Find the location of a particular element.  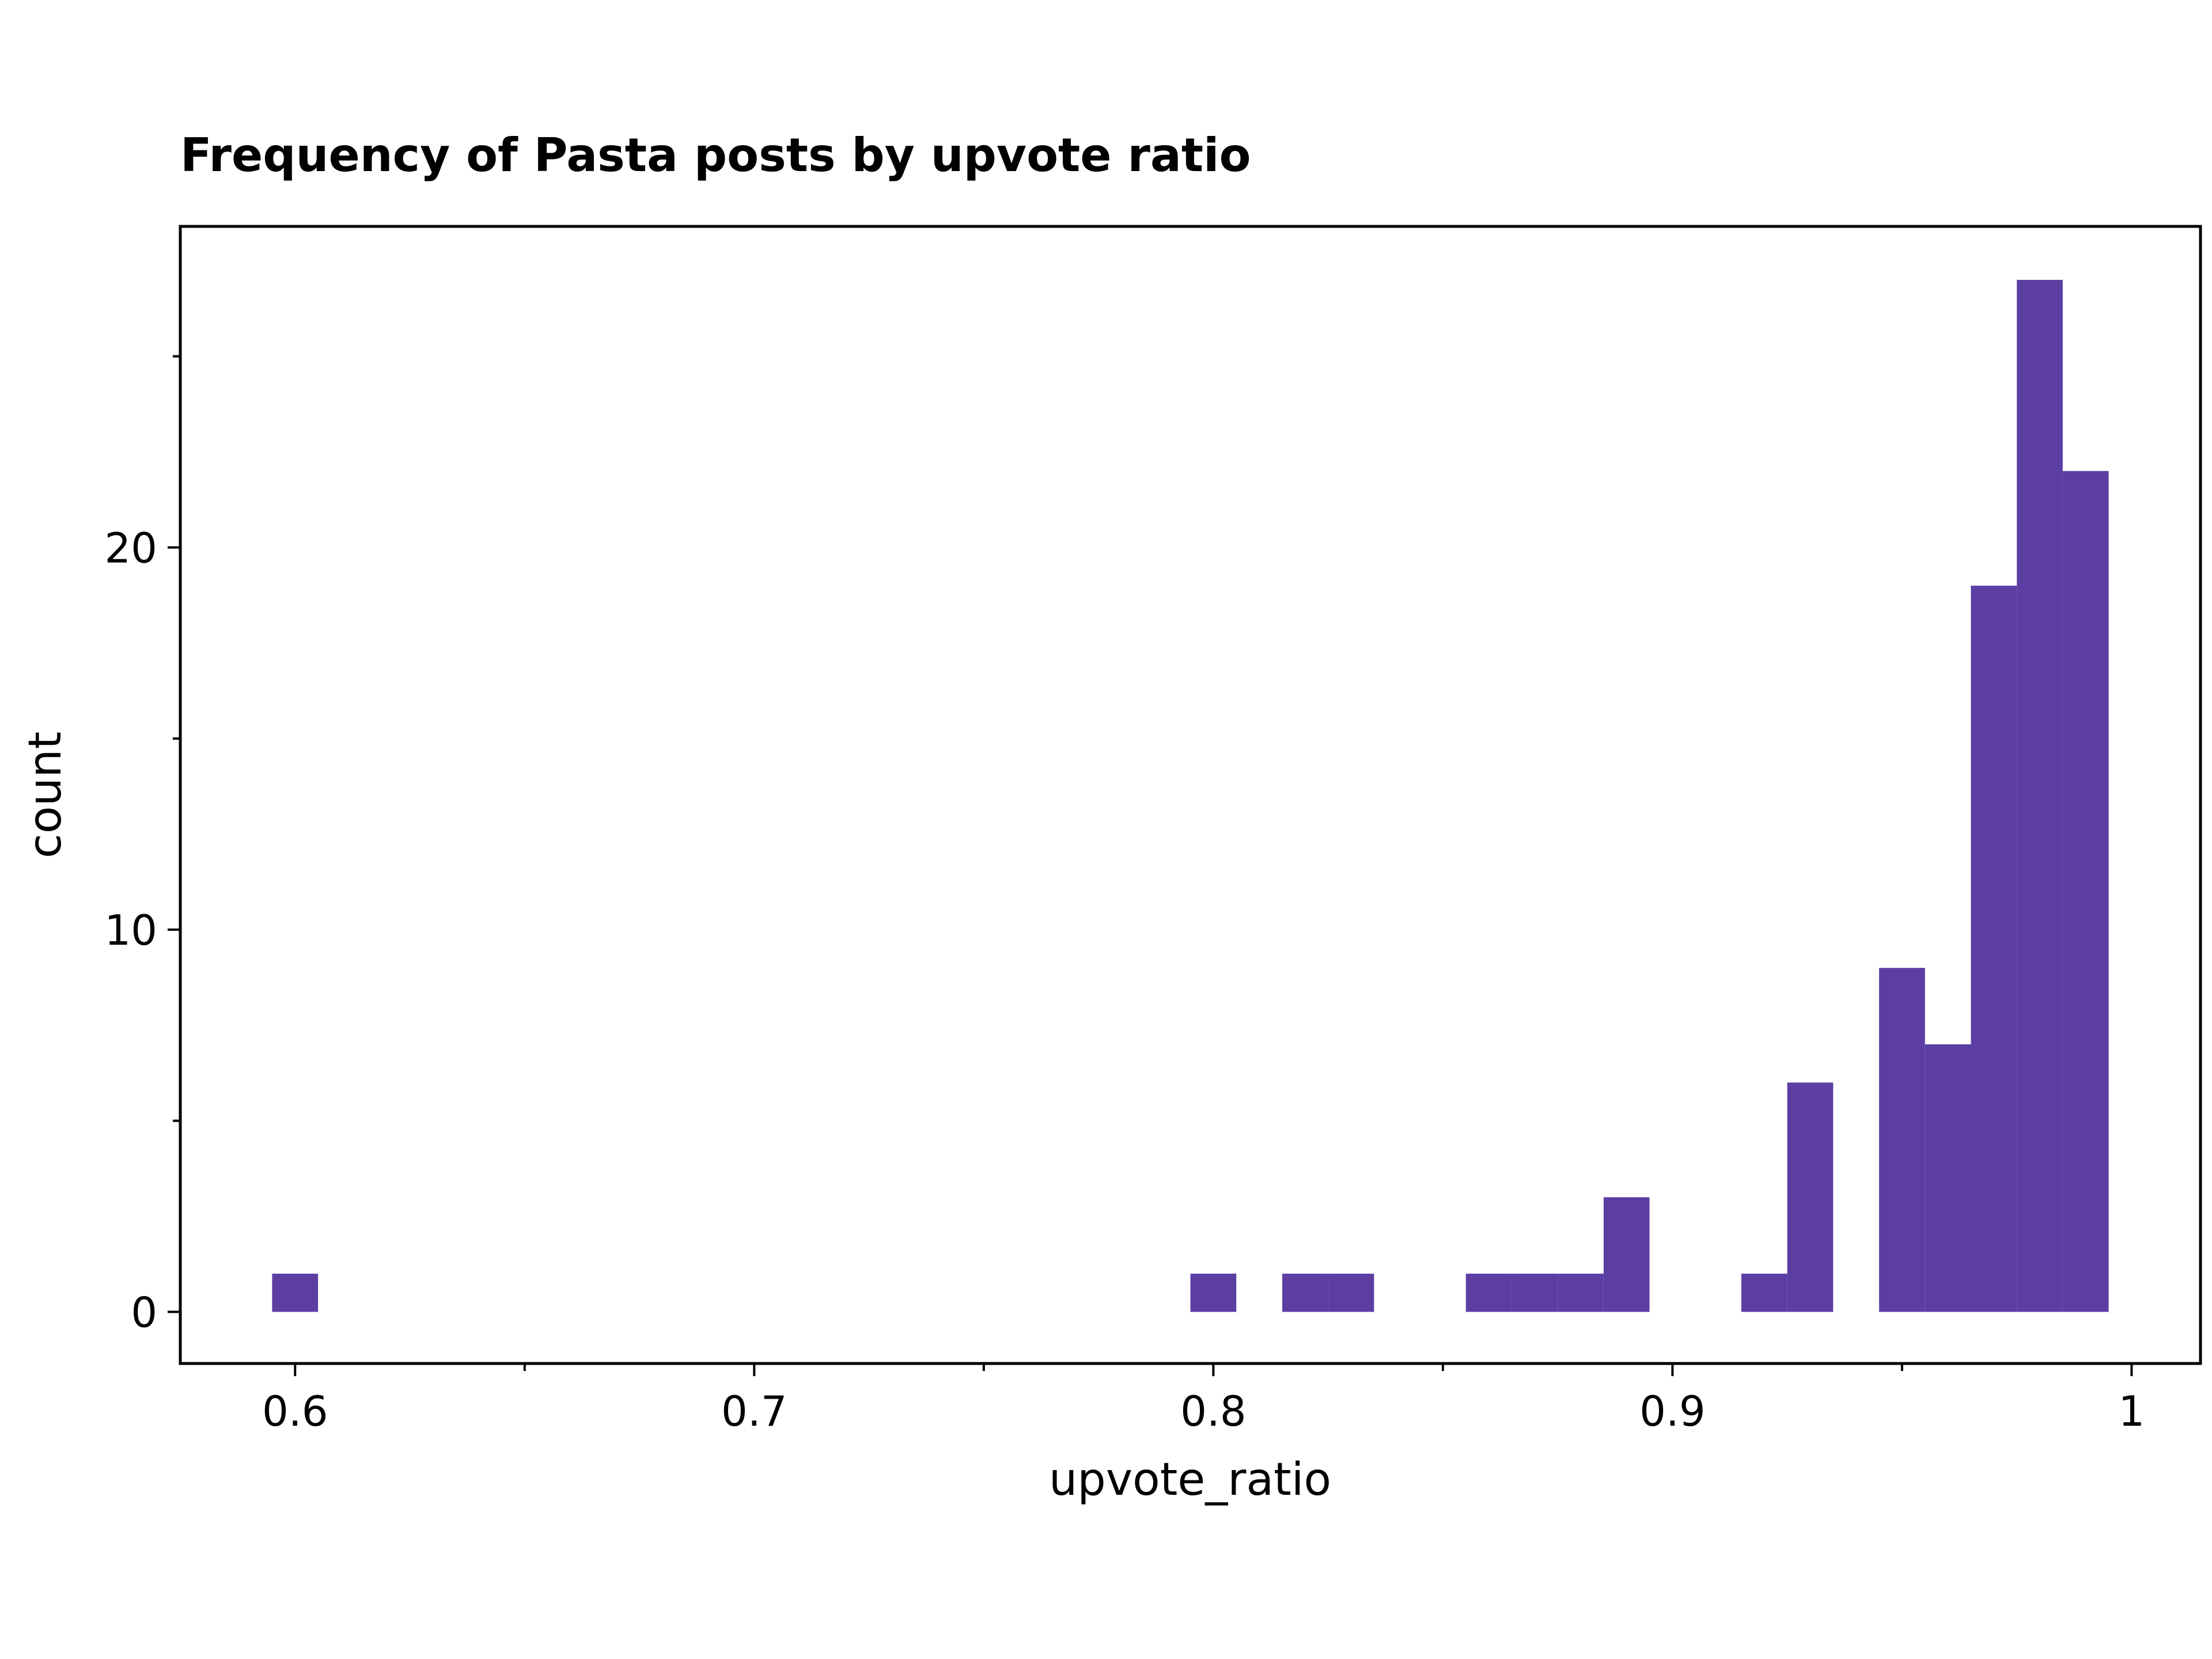

x-axis: 0.6 0.7 0.8 0.9 1 is located at coordinates (1203, 1399).